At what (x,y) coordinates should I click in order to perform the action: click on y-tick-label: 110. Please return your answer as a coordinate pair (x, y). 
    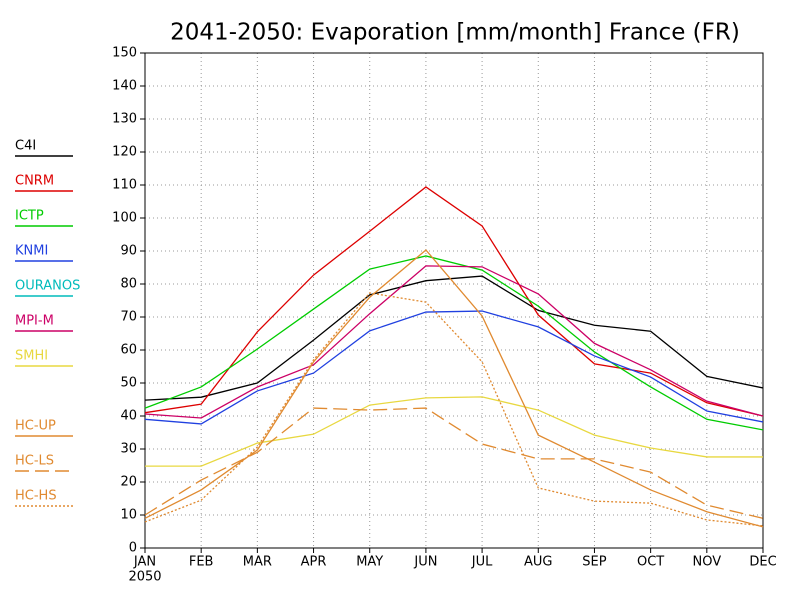
    Looking at the image, I should click on (124, 185).